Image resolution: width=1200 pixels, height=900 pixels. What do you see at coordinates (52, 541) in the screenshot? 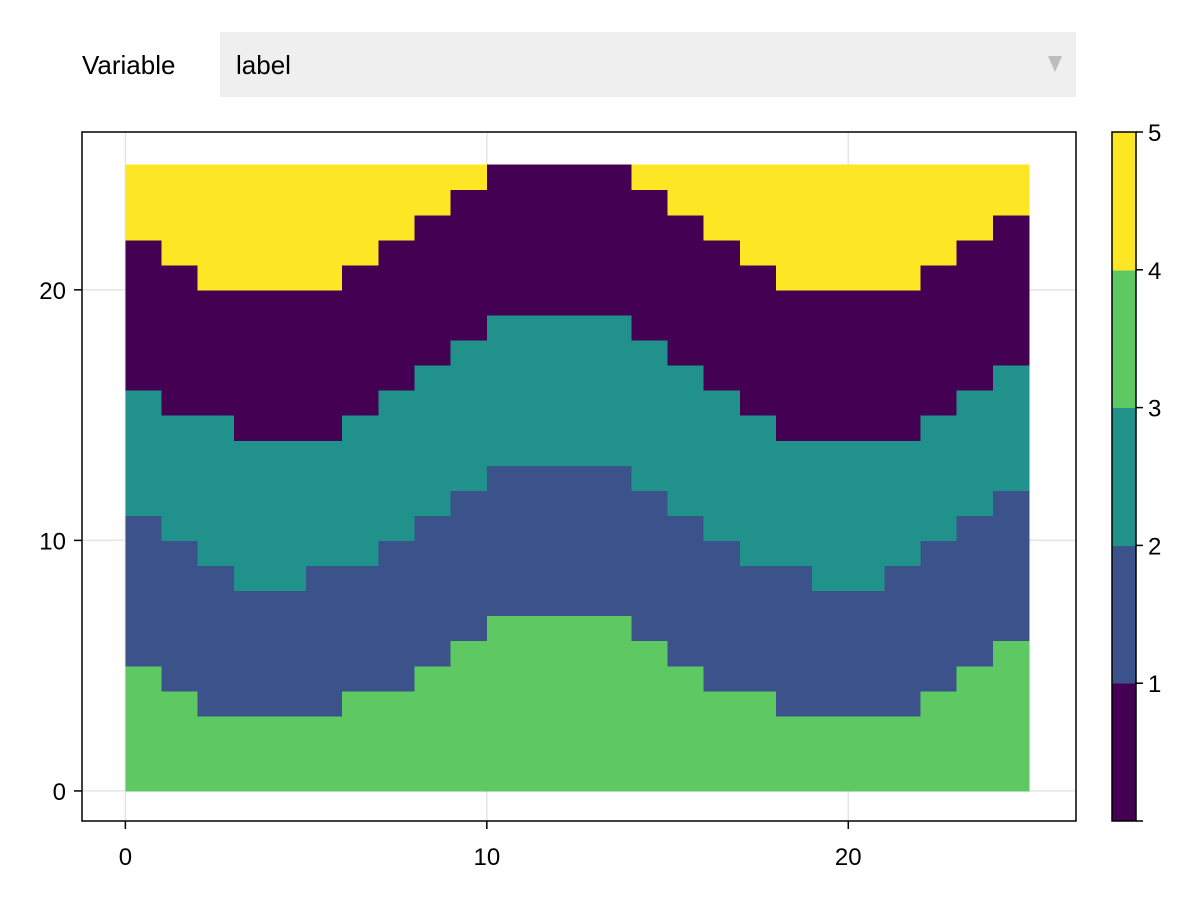
I see `y-tick-label: 10` at bounding box center [52, 541].